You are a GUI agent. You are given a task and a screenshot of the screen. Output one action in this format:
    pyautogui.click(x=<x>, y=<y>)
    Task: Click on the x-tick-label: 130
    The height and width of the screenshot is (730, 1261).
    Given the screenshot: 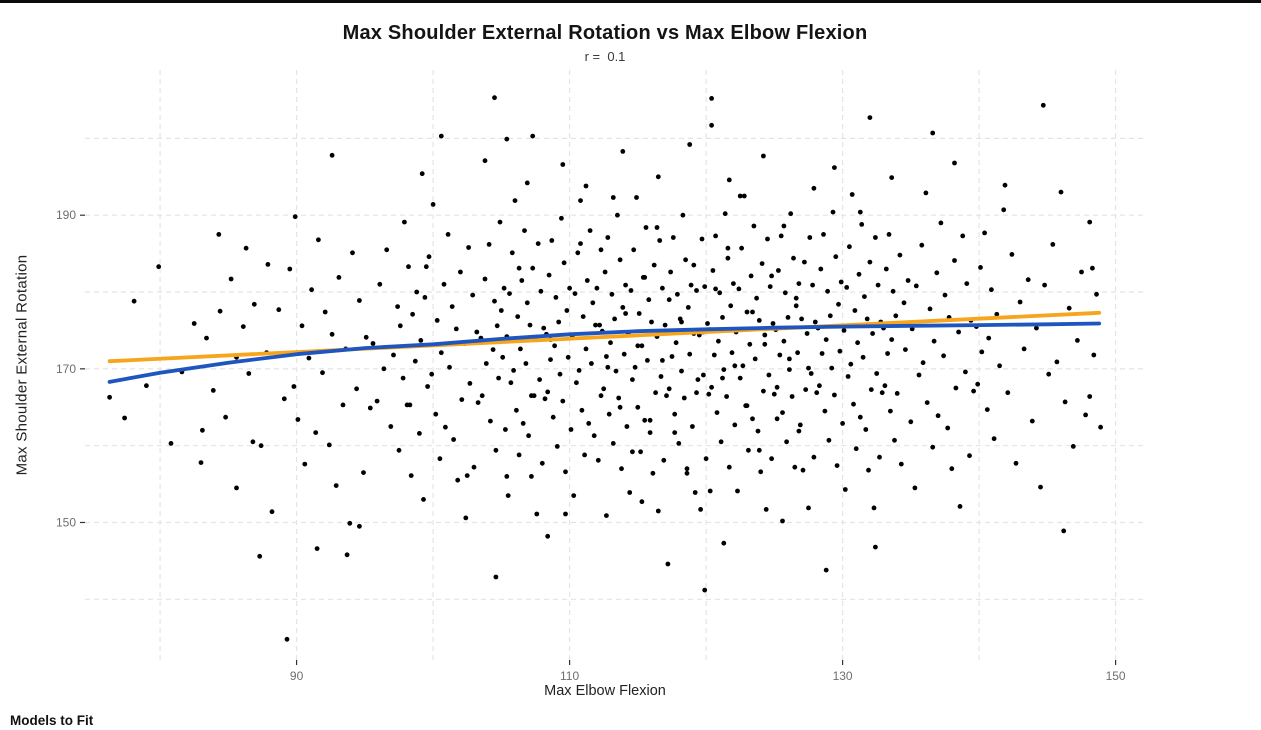 What is the action you would take?
    pyautogui.click(x=843, y=676)
    